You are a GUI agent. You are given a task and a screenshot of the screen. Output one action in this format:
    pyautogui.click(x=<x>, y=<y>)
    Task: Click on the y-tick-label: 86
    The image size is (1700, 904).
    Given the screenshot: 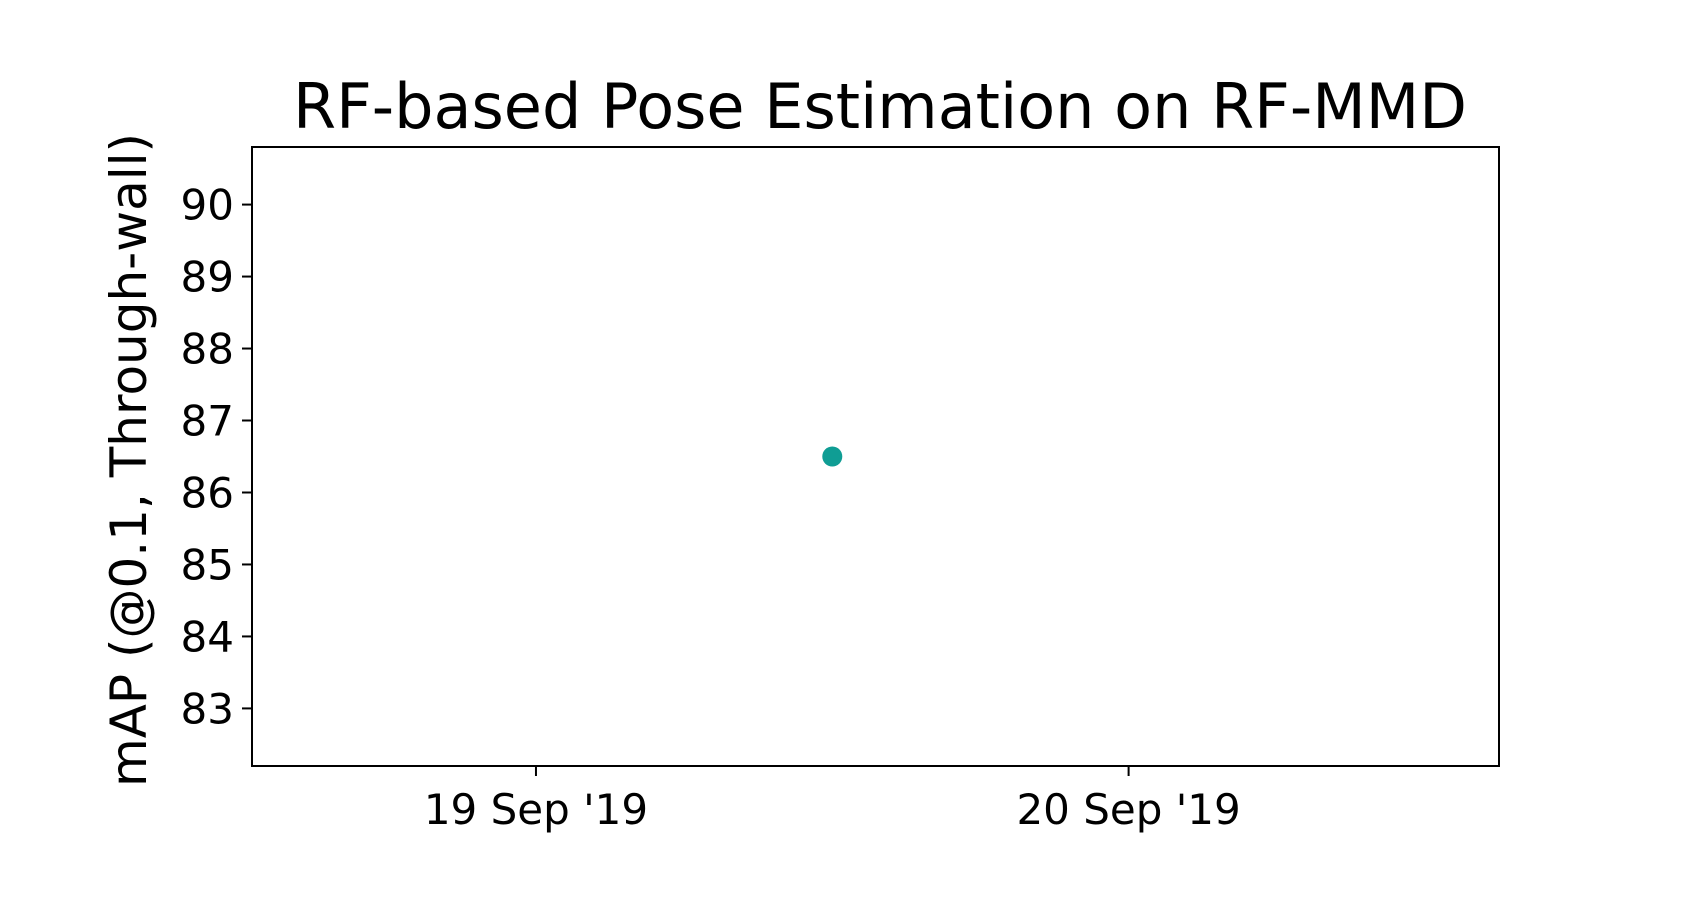 What is the action you would take?
    pyautogui.click(x=207, y=492)
    